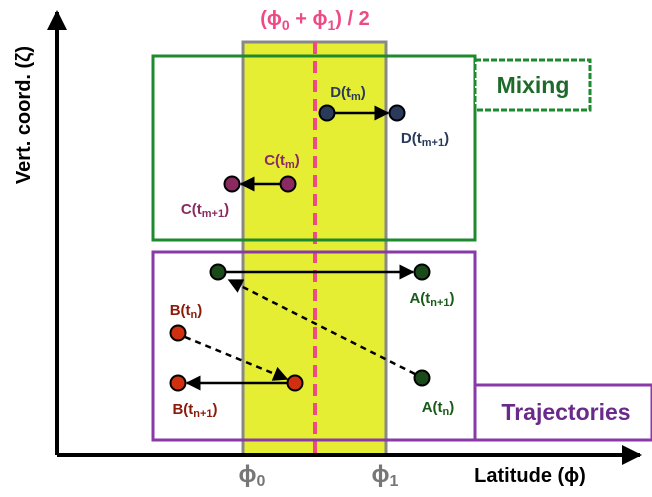  I want to click on box-label: Mixing, so click(533, 85).